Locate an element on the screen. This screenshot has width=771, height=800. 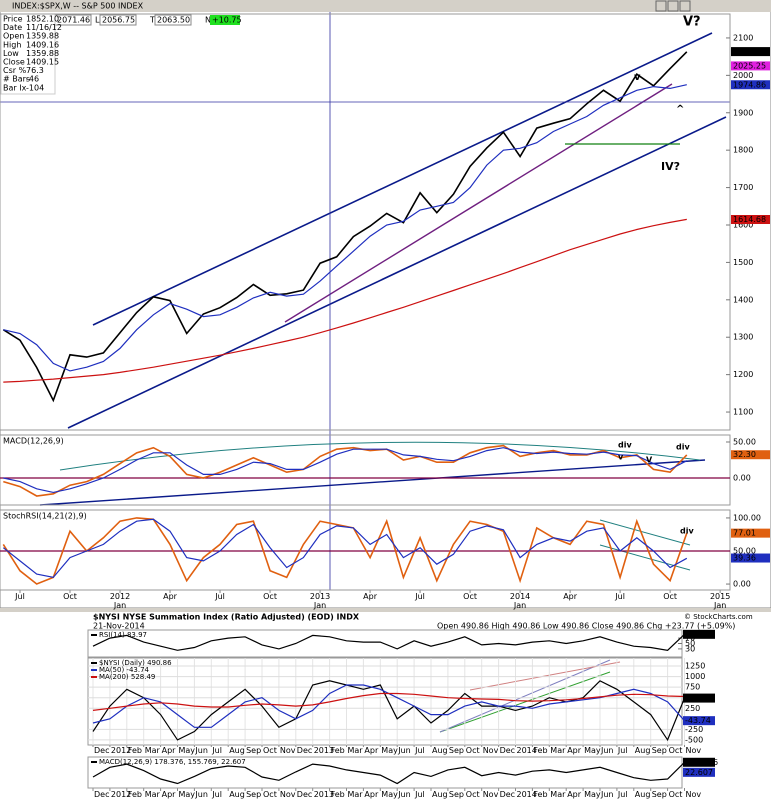
y-tick-label: 1700 is located at coordinates (743, 187).